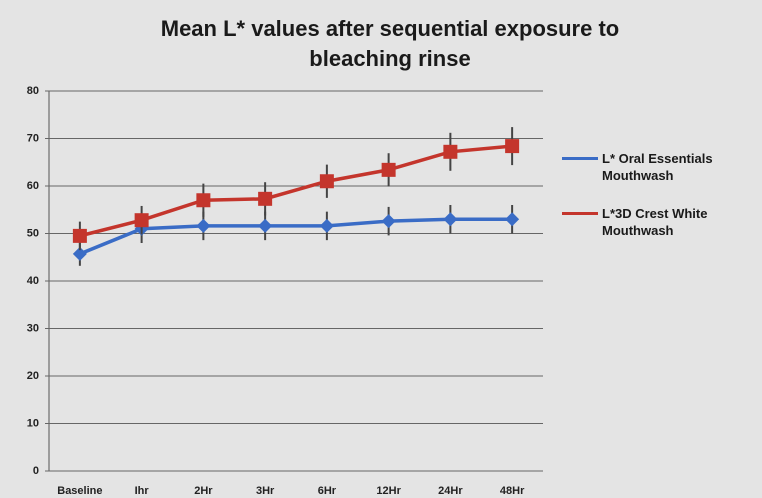 This screenshot has width=762, height=498. Describe the element at coordinates (33, 233) in the screenshot. I see `y-tick-label: 50` at that location.